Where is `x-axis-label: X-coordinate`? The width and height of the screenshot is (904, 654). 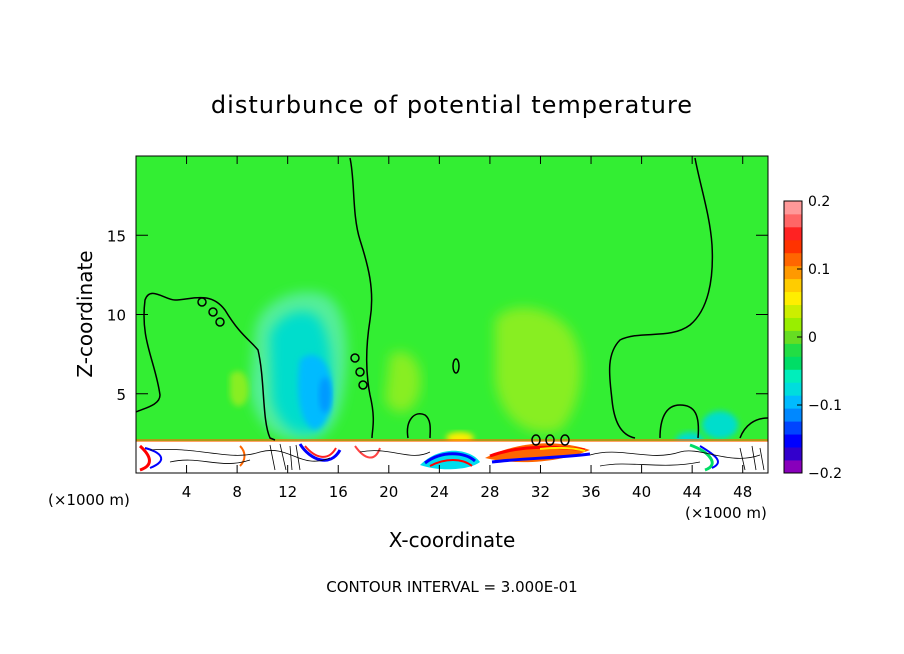
x-axis-label: X-coordinate is located at coordinates (452, 540).